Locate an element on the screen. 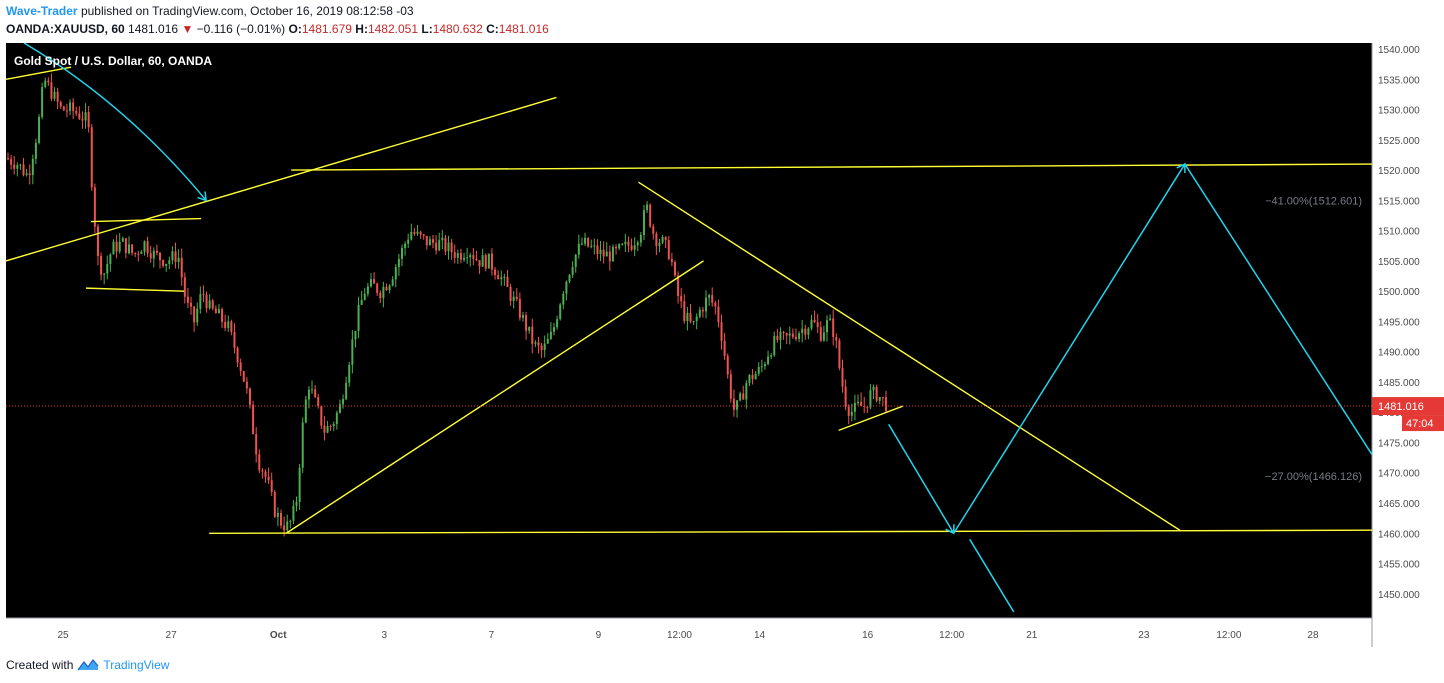 The width and height of the screenshot is (1444, 683). y-tick-label: 1485.000 is located at coordinates (1399, 383).